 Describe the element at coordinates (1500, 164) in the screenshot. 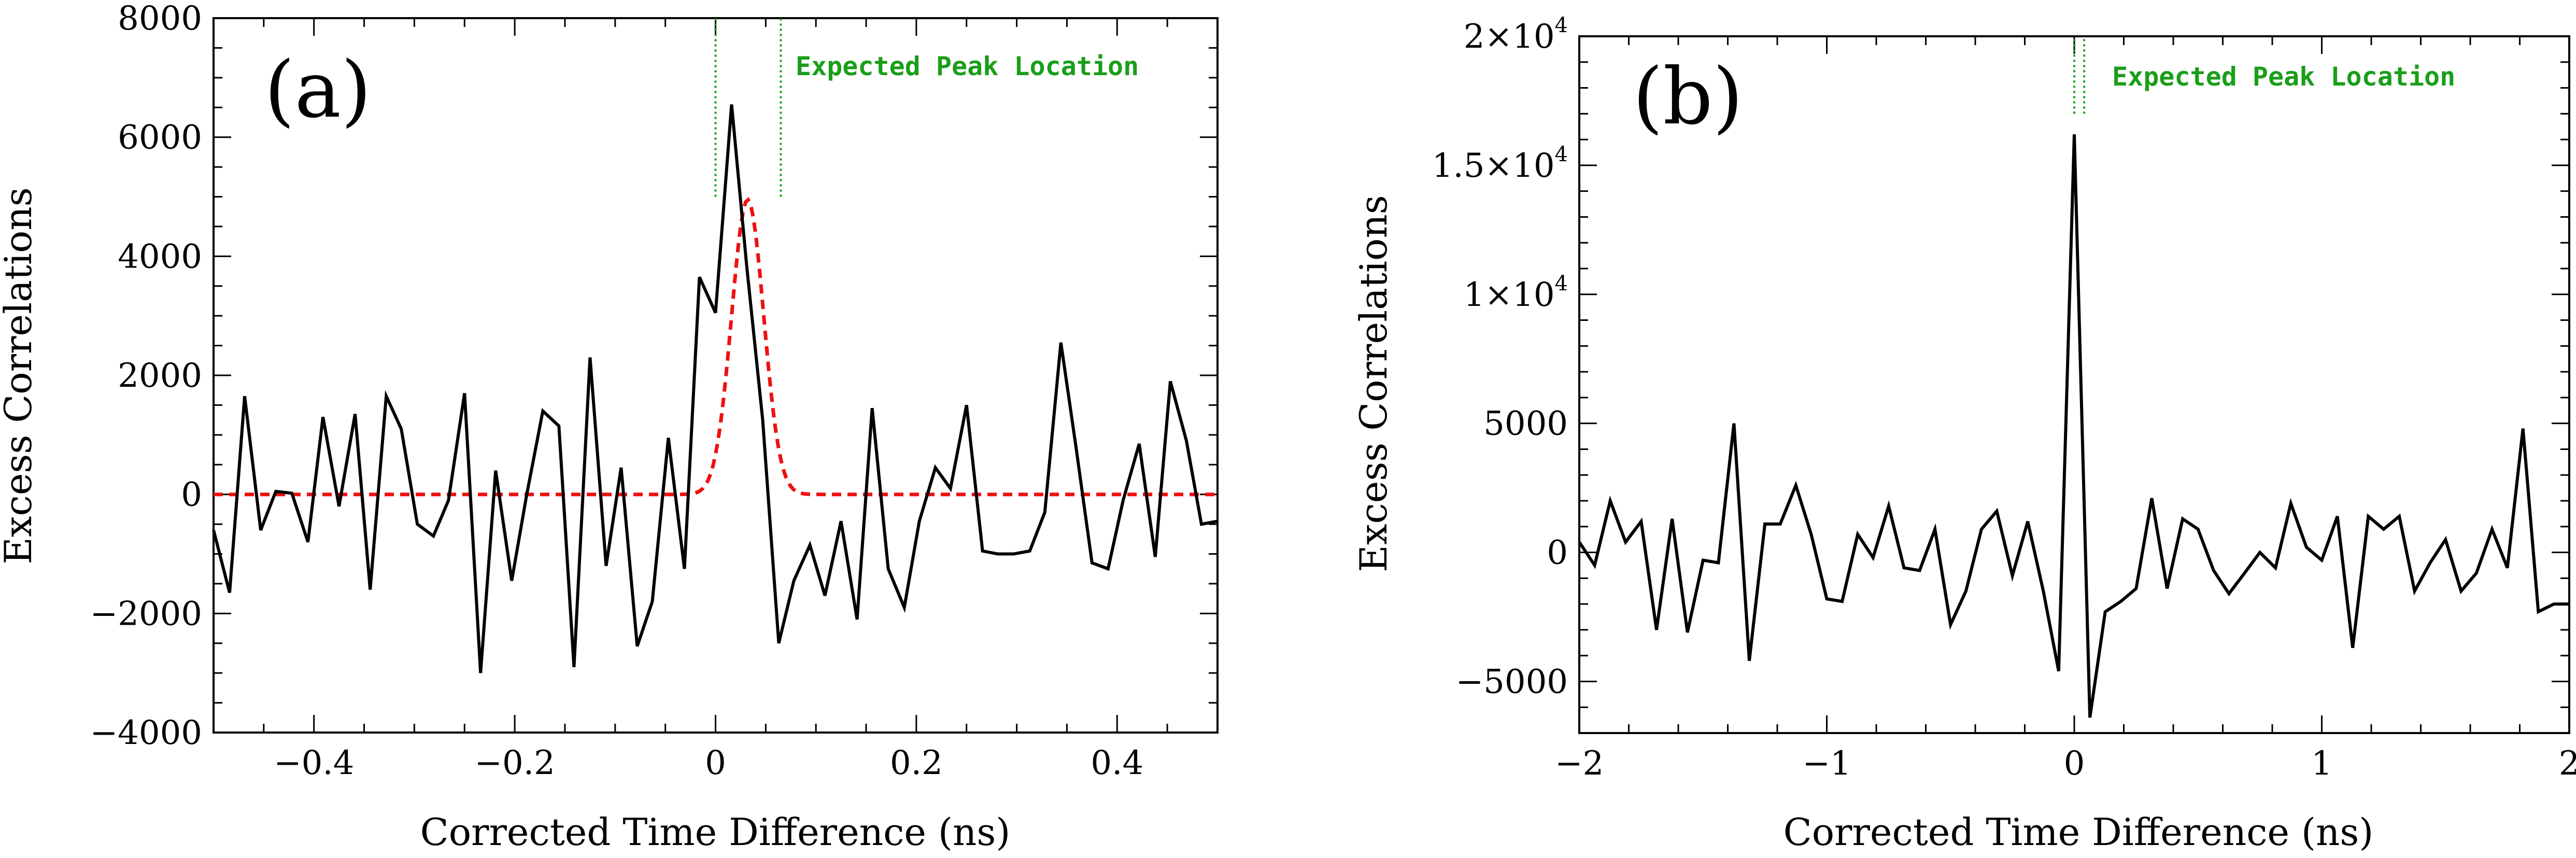

I see `y-tick-label: 1.5×10⁴` at that location.